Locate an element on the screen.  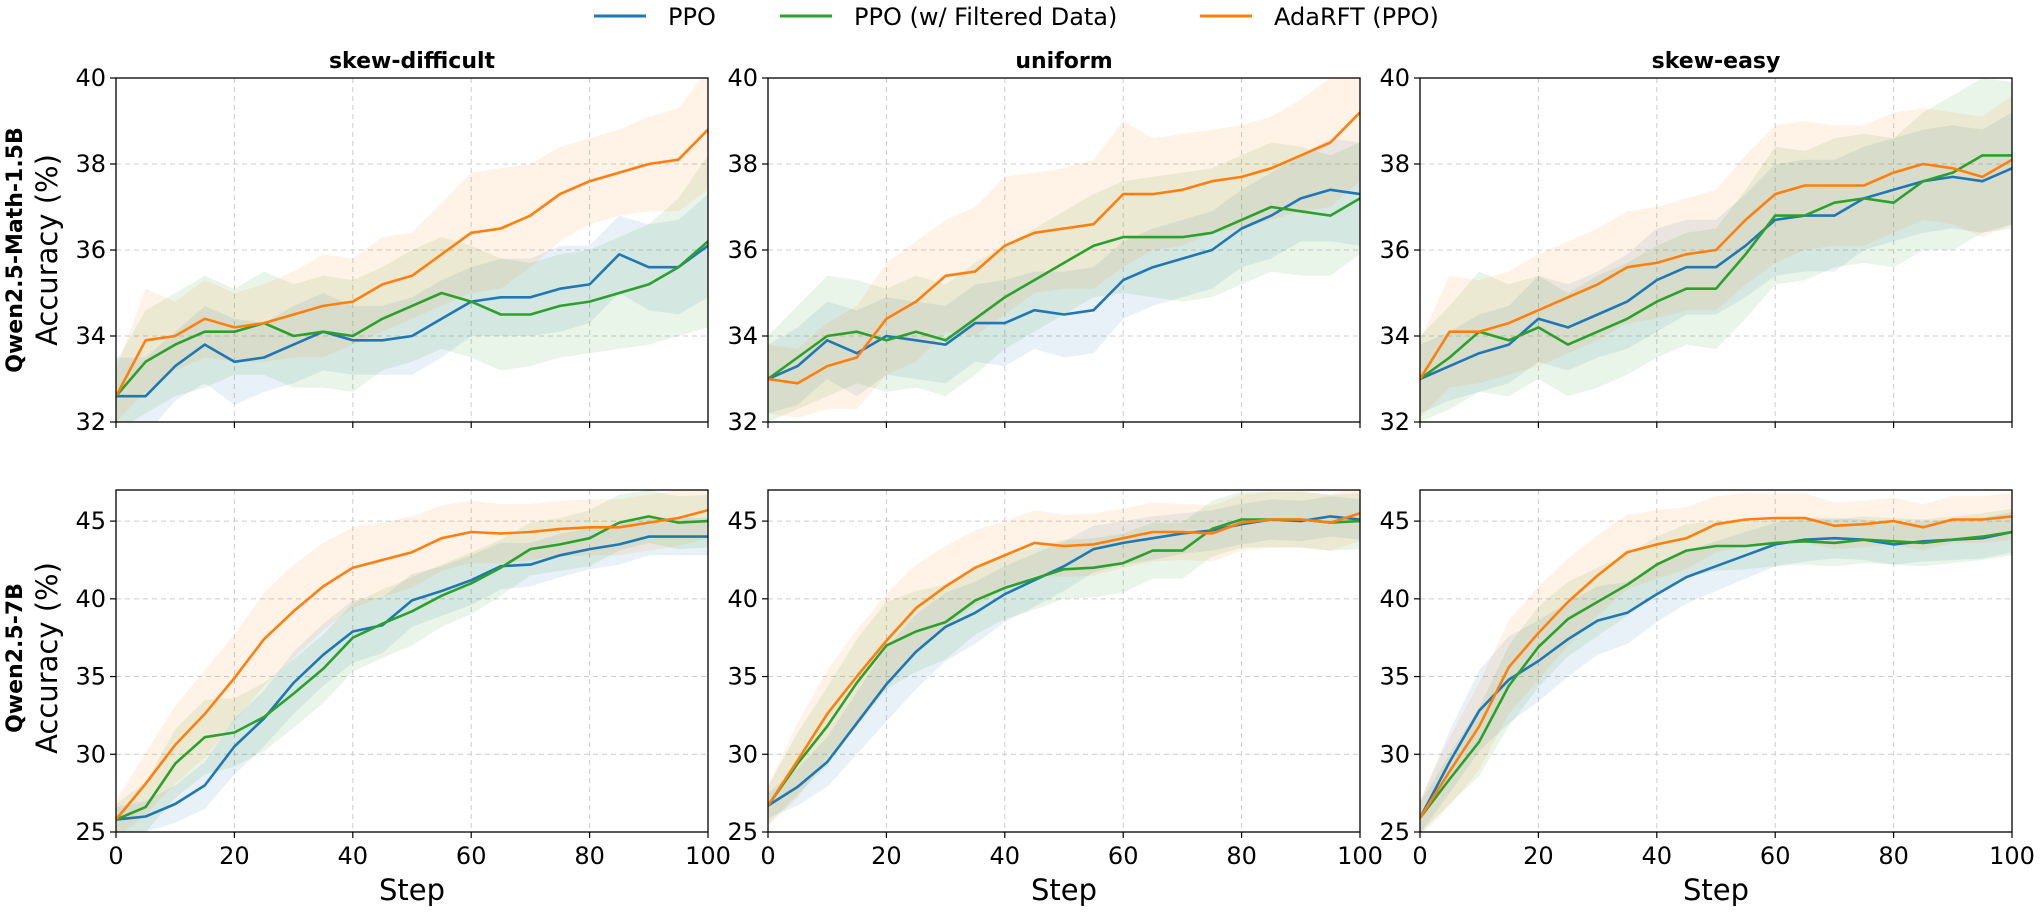
col-title-skew-difficult: skew-difficult is located at coordinates (412, 61).